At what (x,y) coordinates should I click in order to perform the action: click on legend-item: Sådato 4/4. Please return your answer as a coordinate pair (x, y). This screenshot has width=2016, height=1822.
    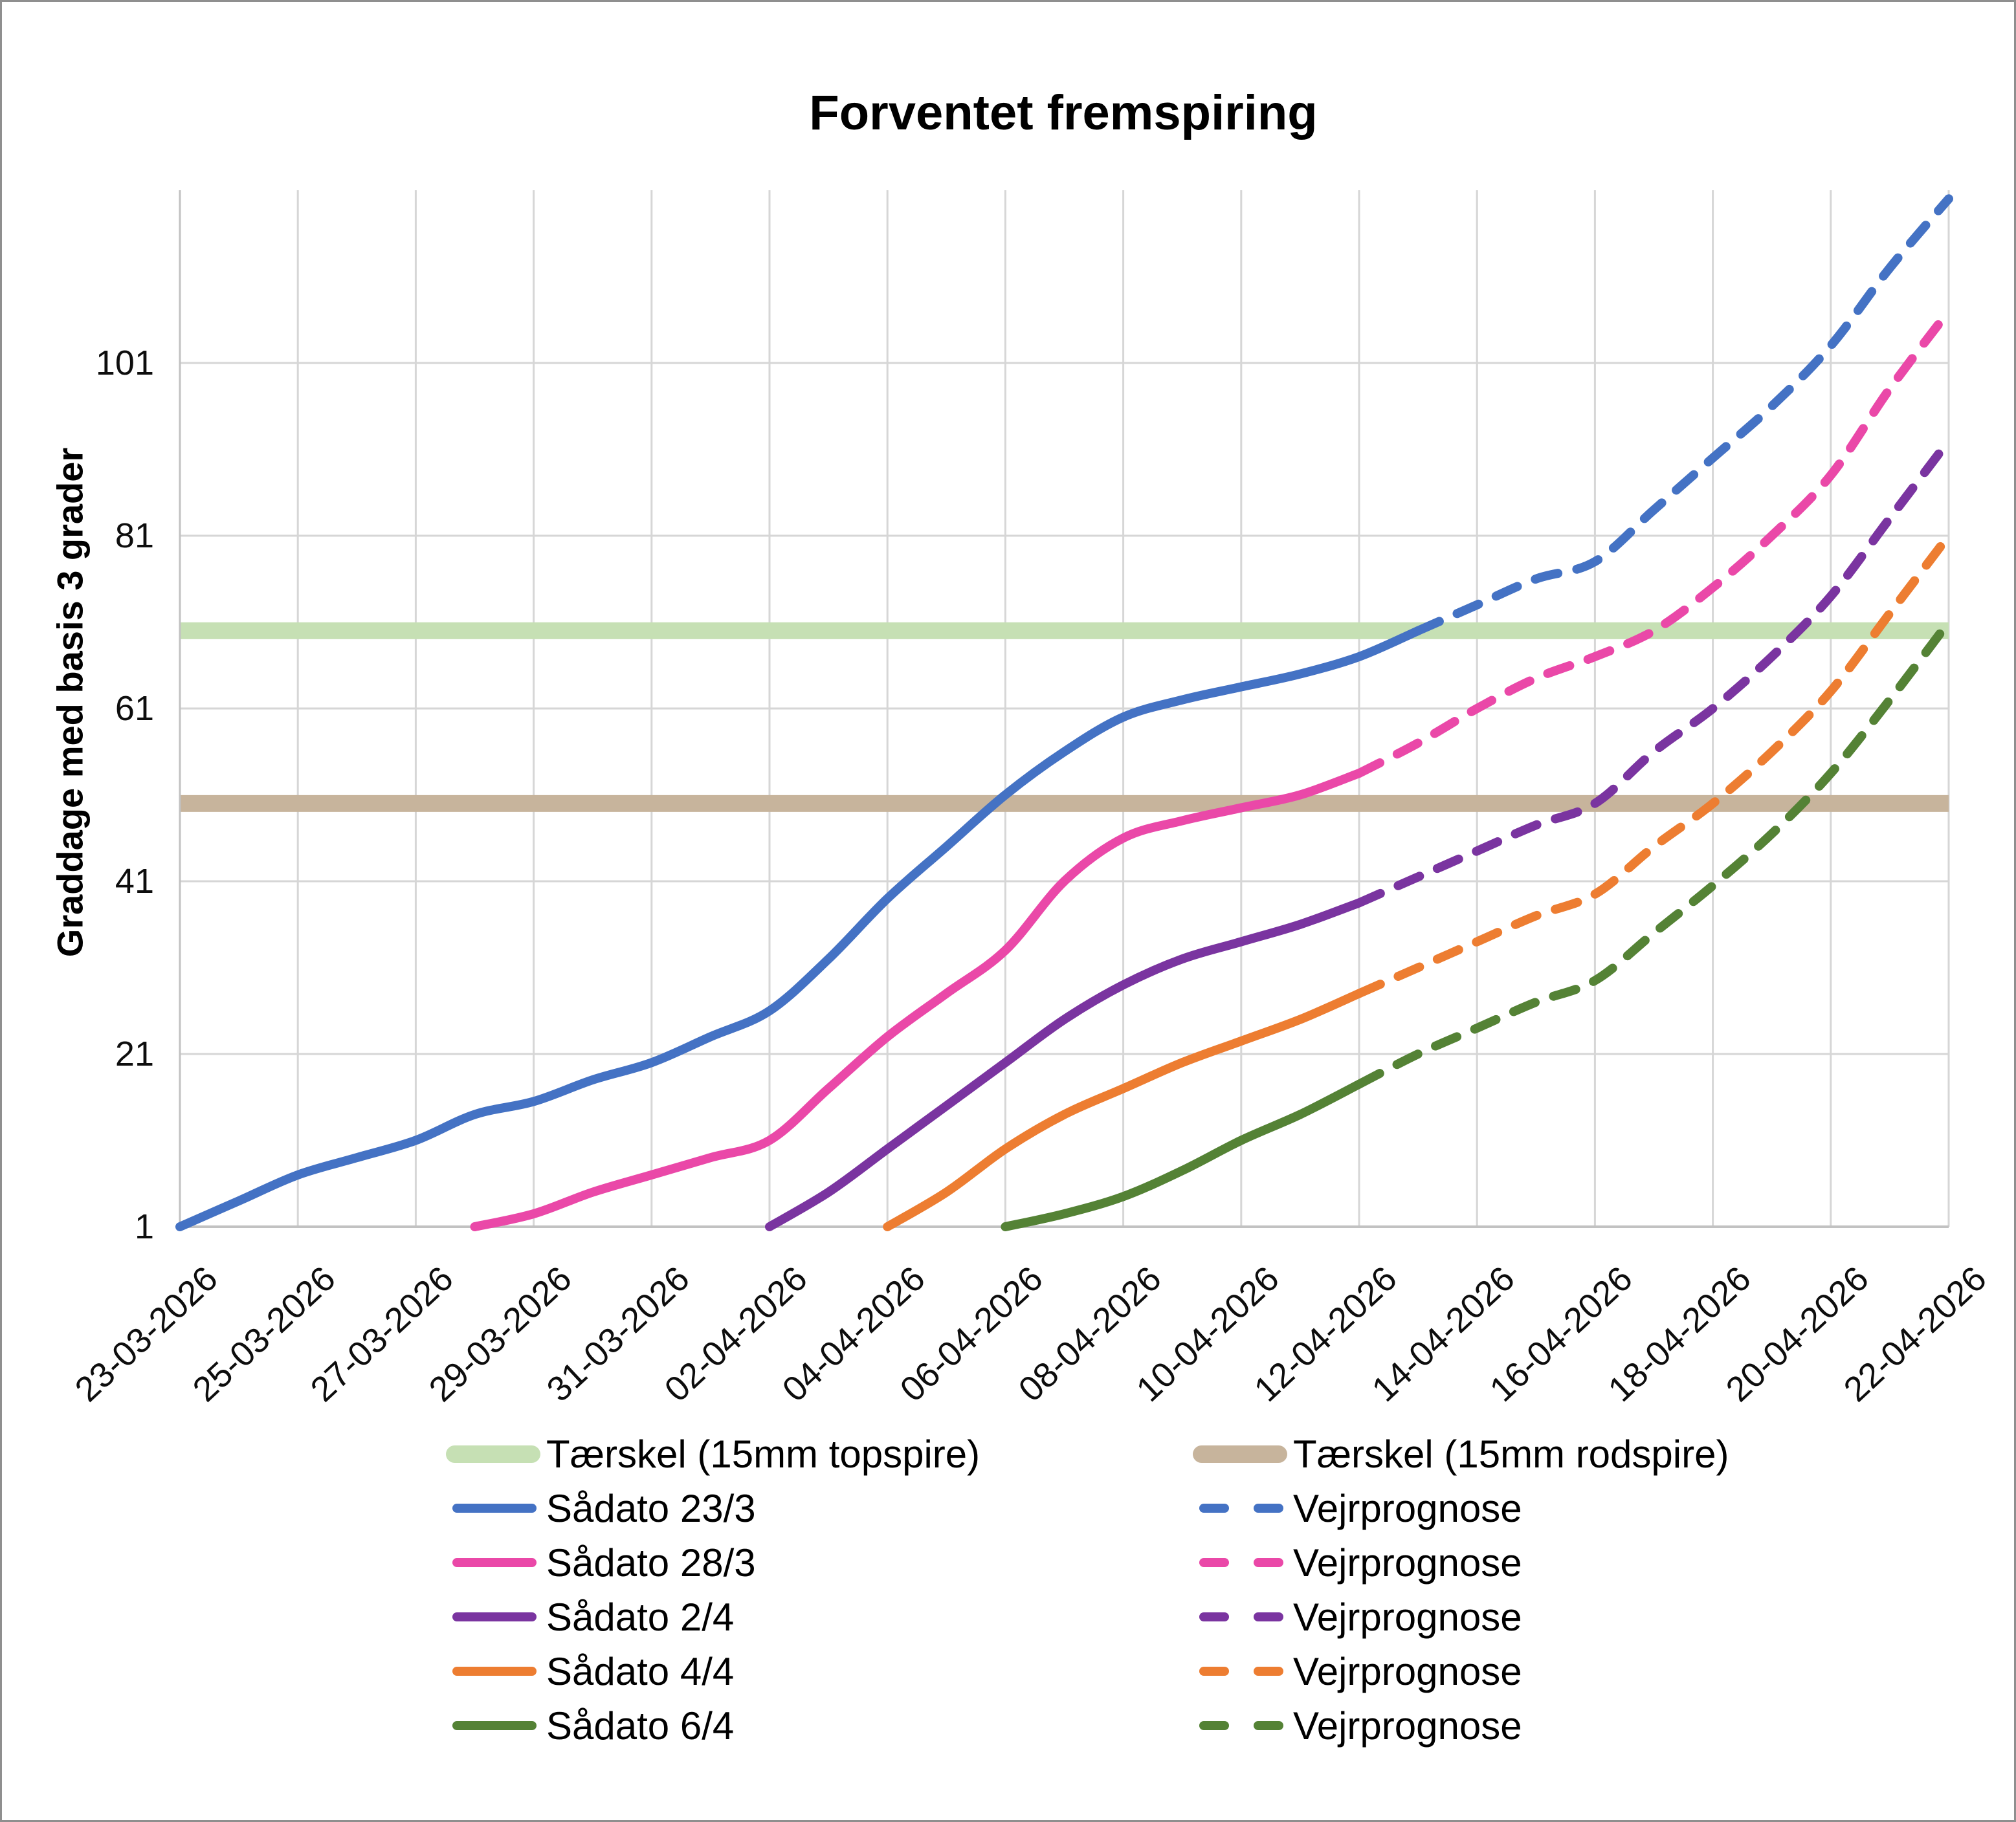
    Looking at the image, I should click on (590, 1671).